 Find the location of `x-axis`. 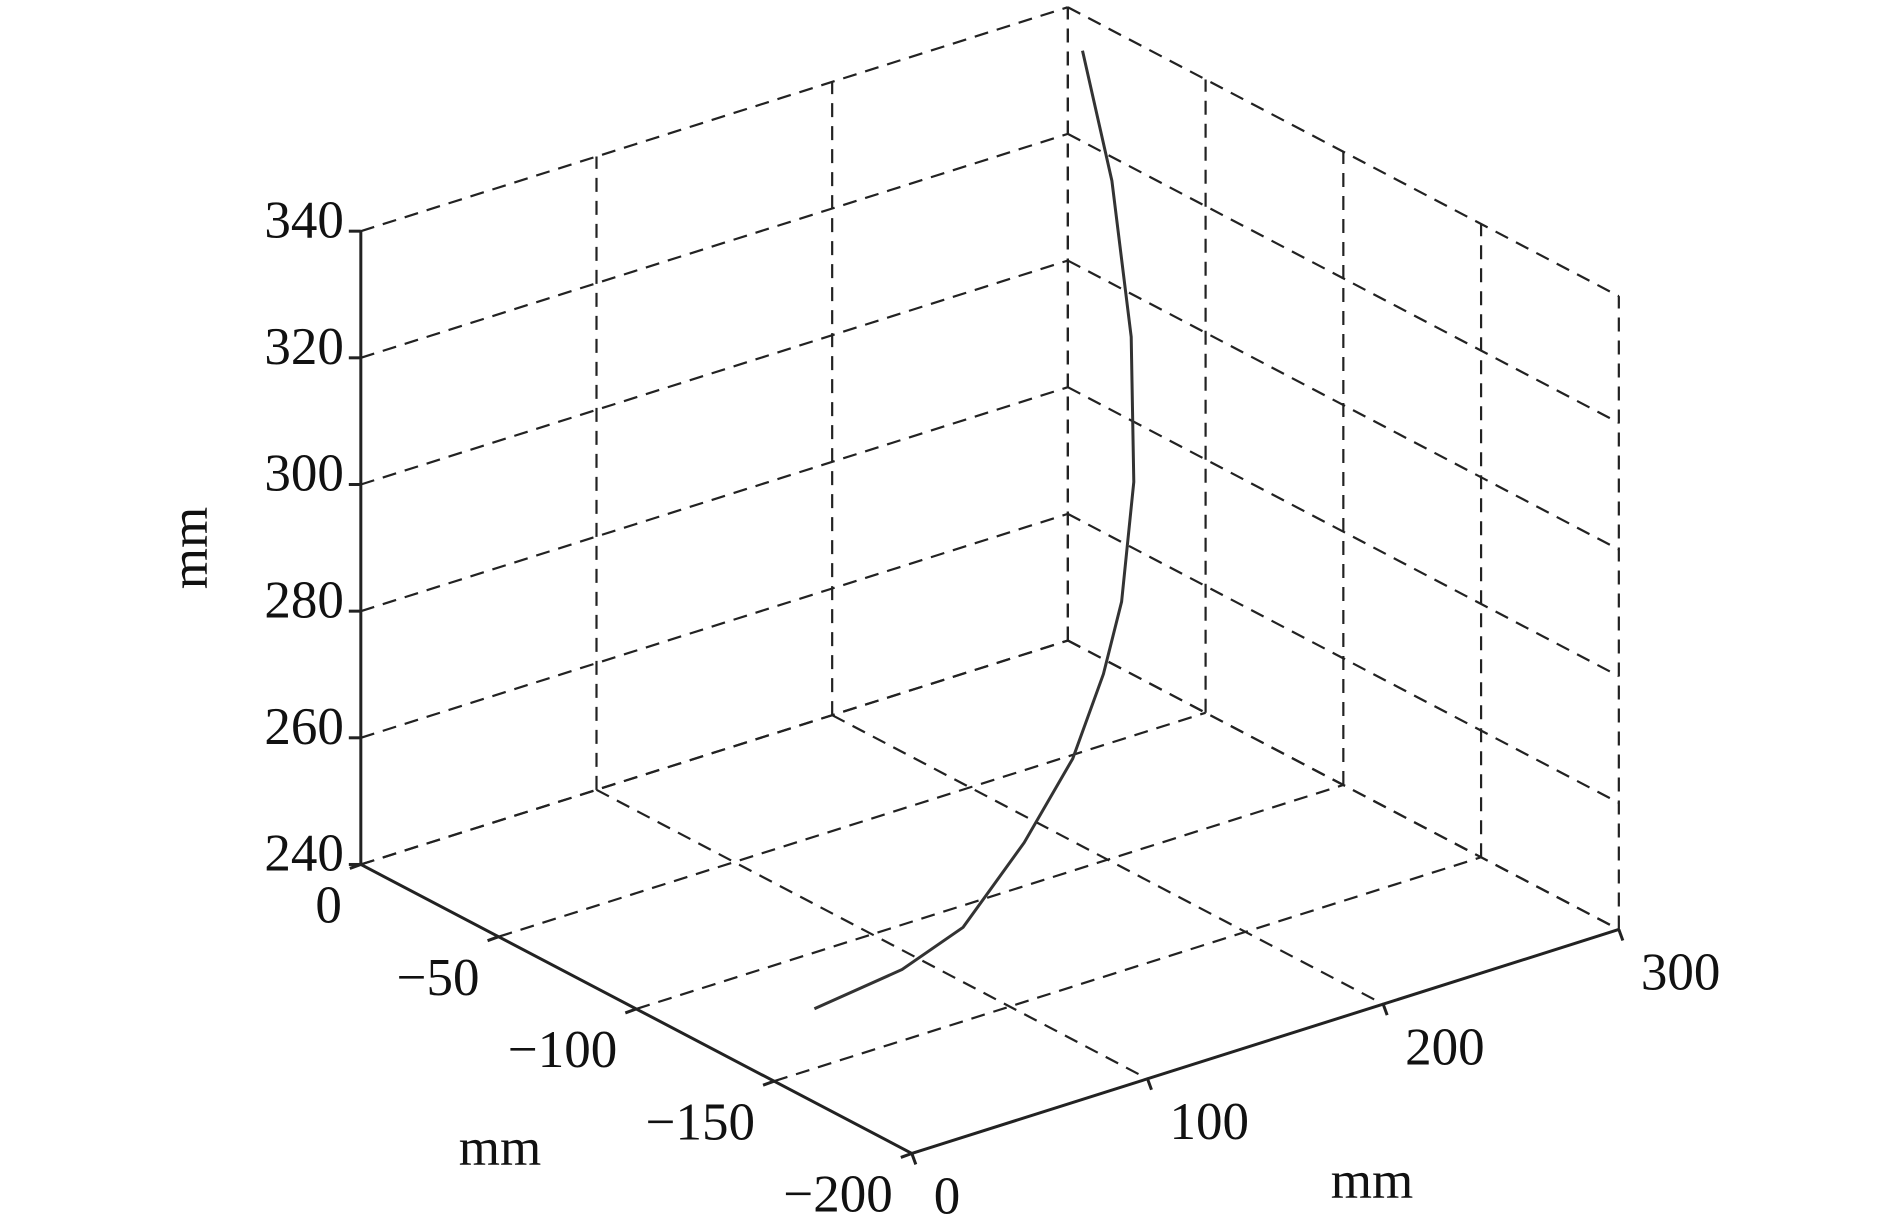

x-axis is located at coordinates (1265, 1041).